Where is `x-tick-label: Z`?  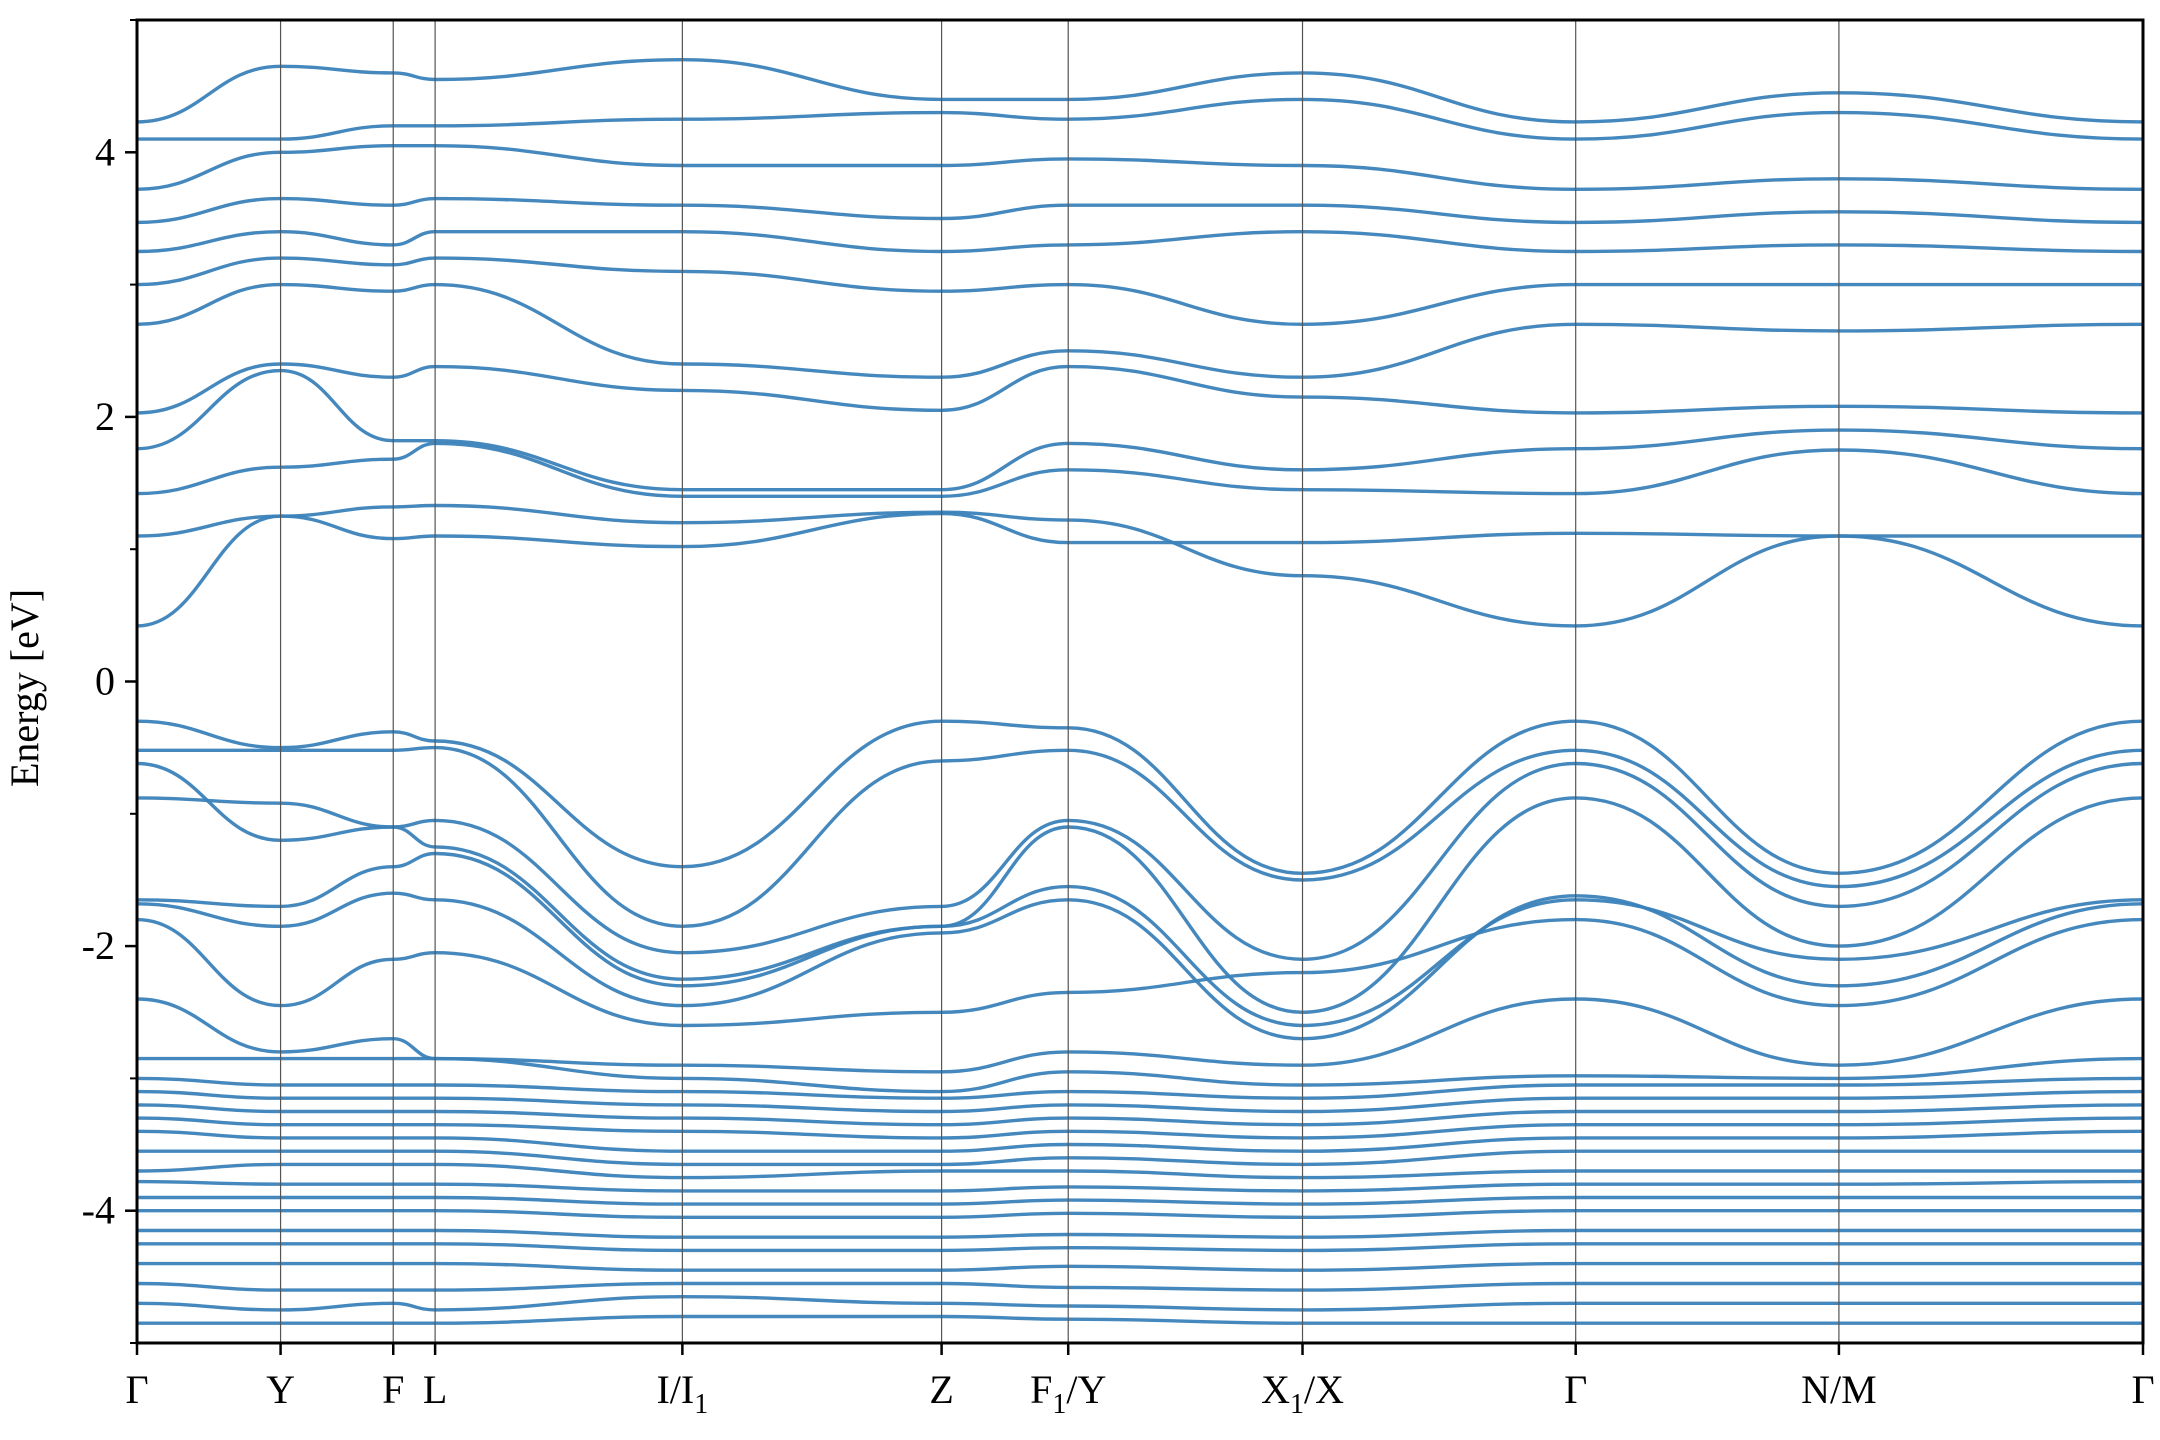
x-tick-label: Z is located at coordinates (941, 1389).